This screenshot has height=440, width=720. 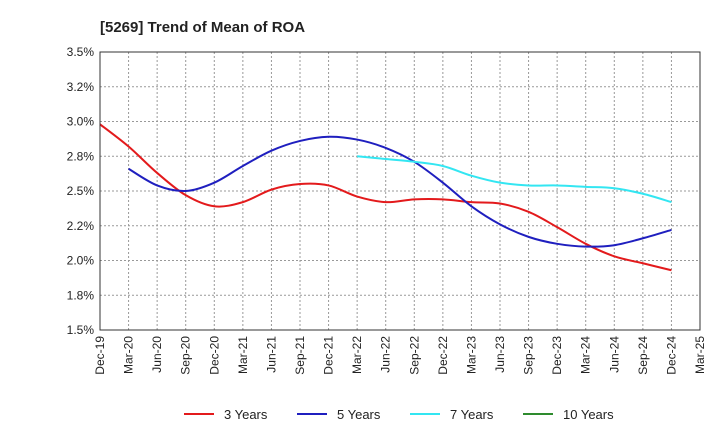 What do you see at coordinates (81, 261) in the screenshot?
I see `y-tick-label: 2.0%` at bounding box center [81, 261].